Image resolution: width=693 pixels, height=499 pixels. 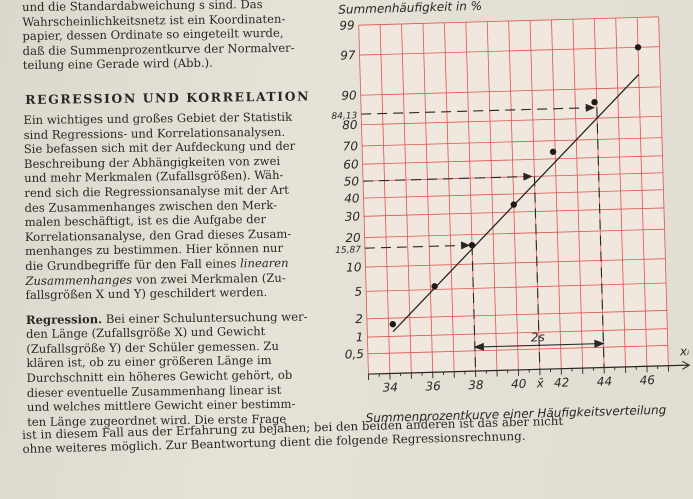 What do you see at coordinates (529, 370) in the screenshot?
I see `axes` at bounding box center [529, 370].